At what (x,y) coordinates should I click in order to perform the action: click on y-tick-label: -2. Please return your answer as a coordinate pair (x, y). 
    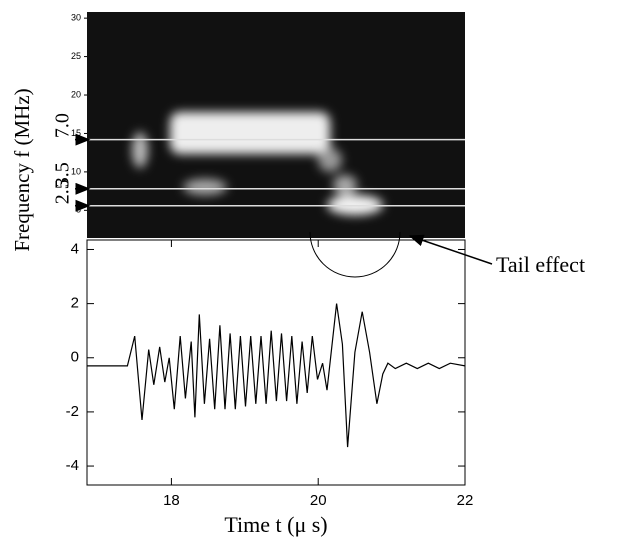
    Looking at the image, I should click on (72, 411).